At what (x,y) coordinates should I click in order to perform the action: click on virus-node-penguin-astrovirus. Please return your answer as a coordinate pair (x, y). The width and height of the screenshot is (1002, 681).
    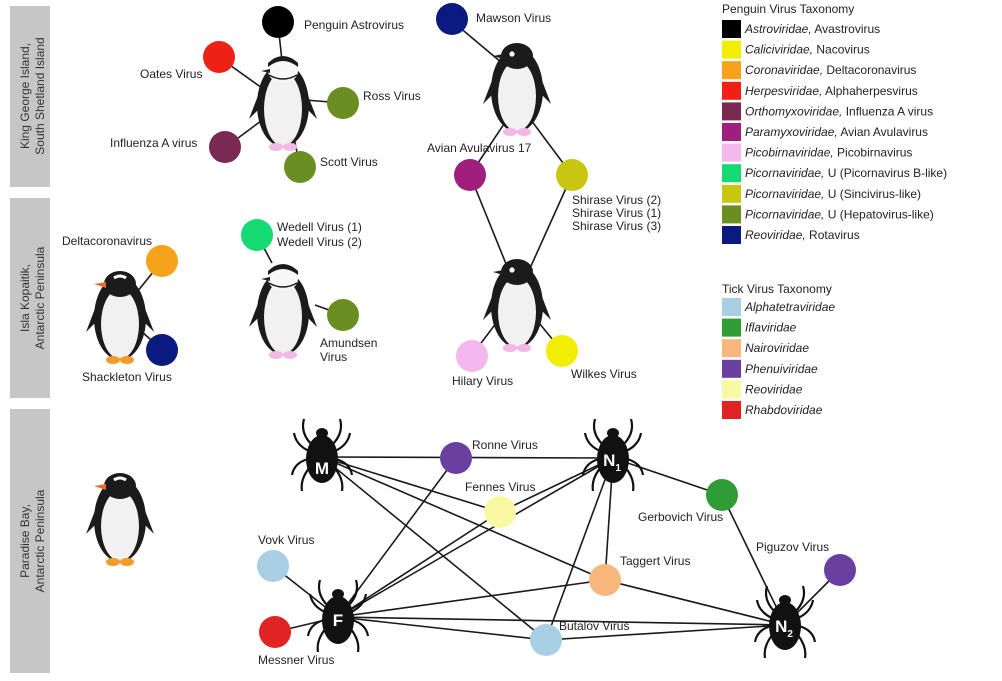
    Looking at the image, I should click on (278, 22).